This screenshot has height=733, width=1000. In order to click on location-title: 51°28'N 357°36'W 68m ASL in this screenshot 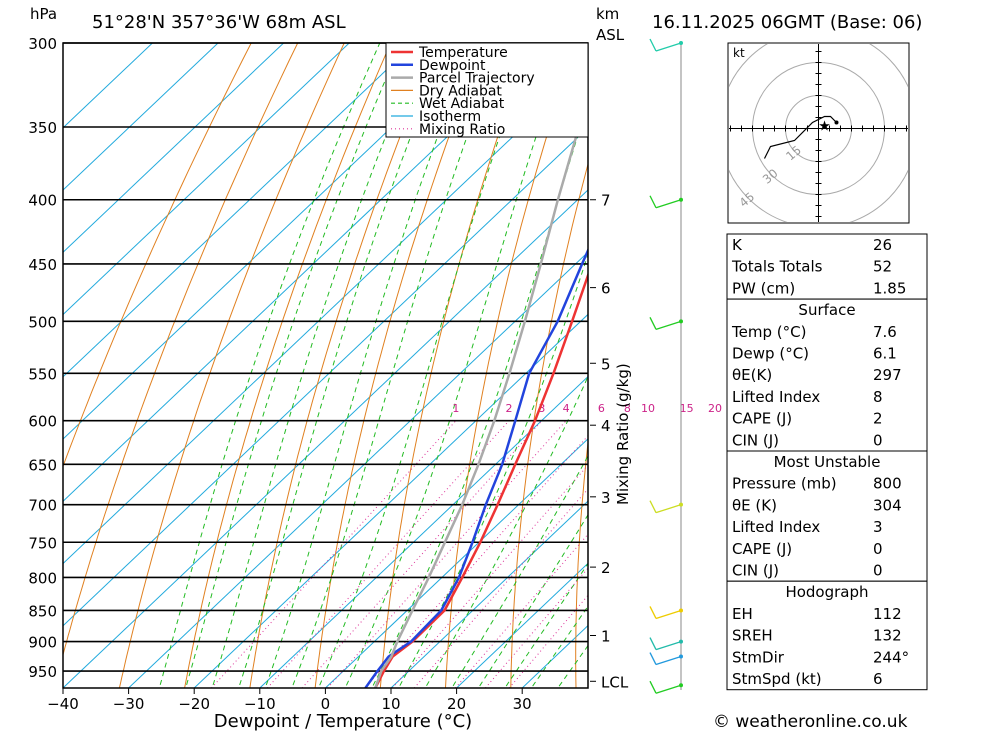, I will do `click(219, 22)`.